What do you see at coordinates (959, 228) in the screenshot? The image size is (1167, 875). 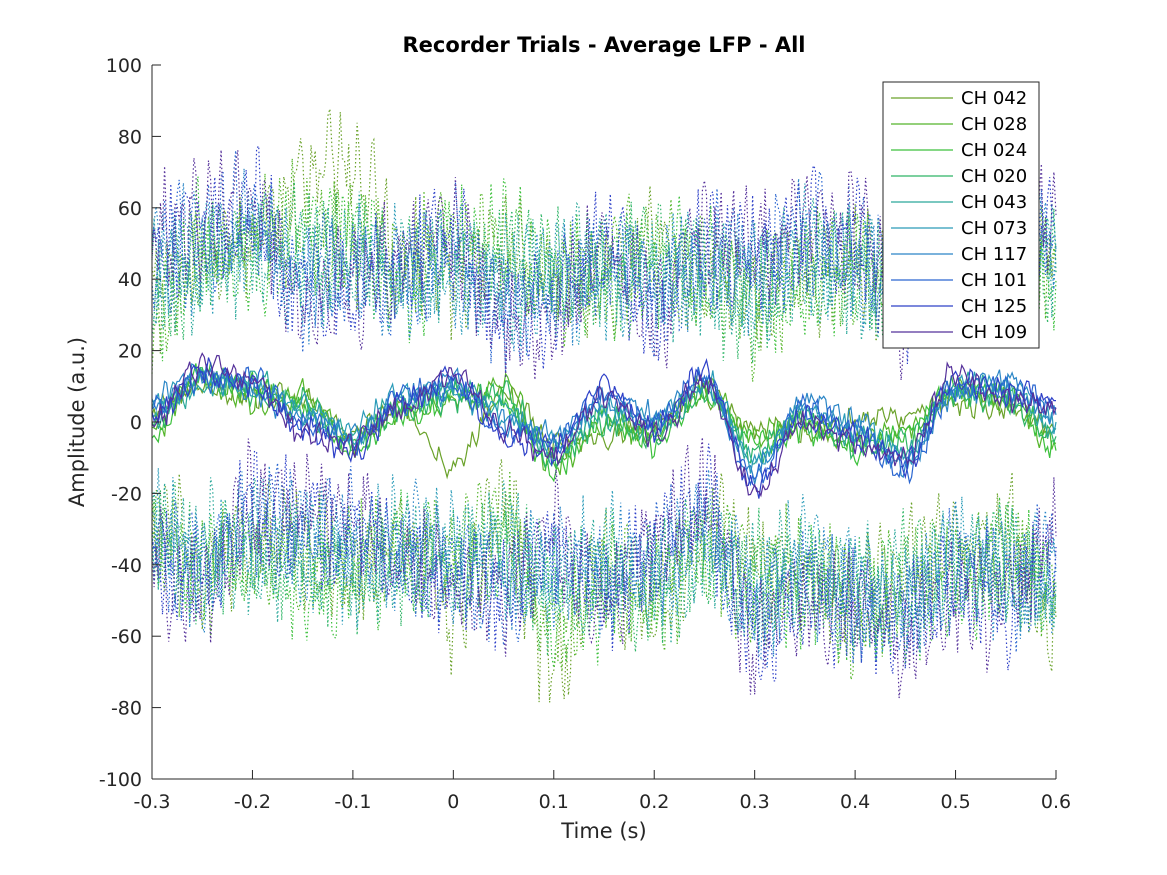 I see `legend-item: CH 073` at bounding box center [959, 228].